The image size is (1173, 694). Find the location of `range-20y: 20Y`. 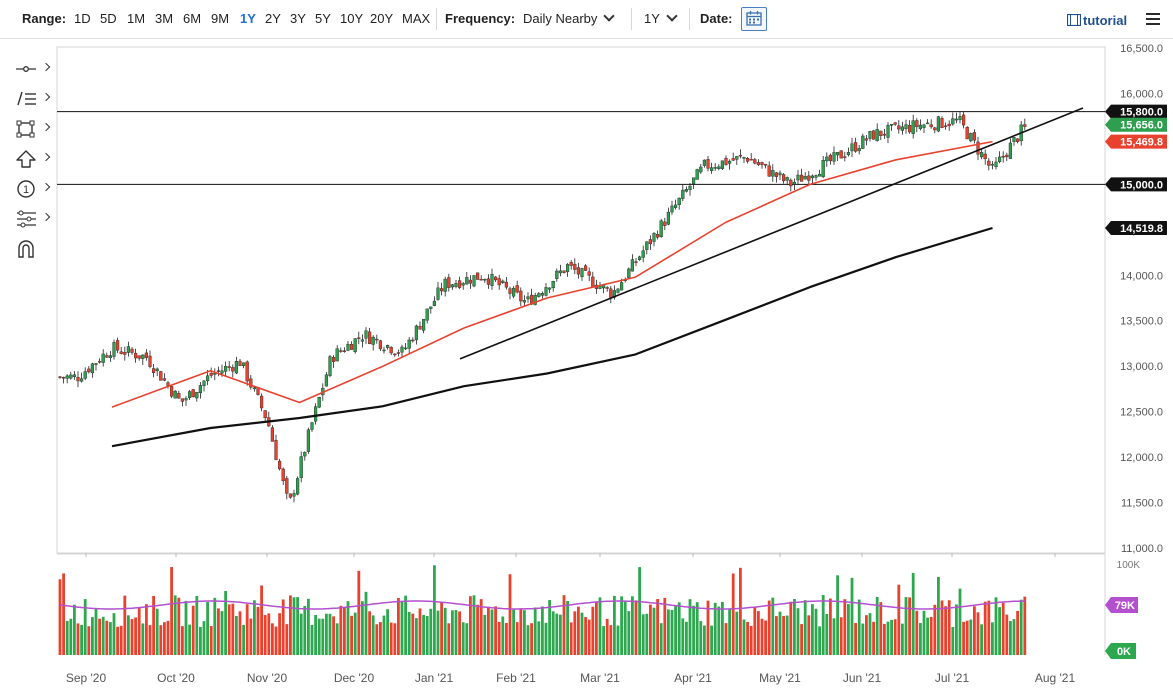

range-20y: 20Y is located at coordinates (382, 18).